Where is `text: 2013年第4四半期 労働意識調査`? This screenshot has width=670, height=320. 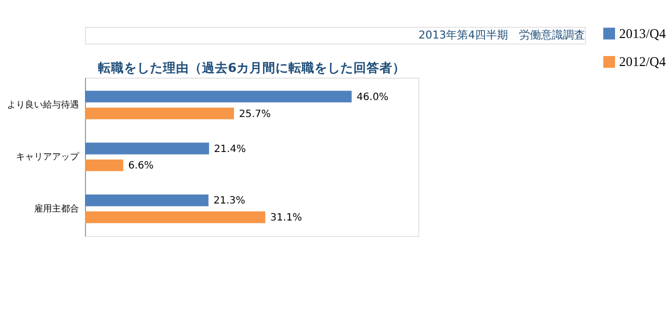
text: 2013年第4四半期 労働意識調査 is located at coordinates (501, 35).